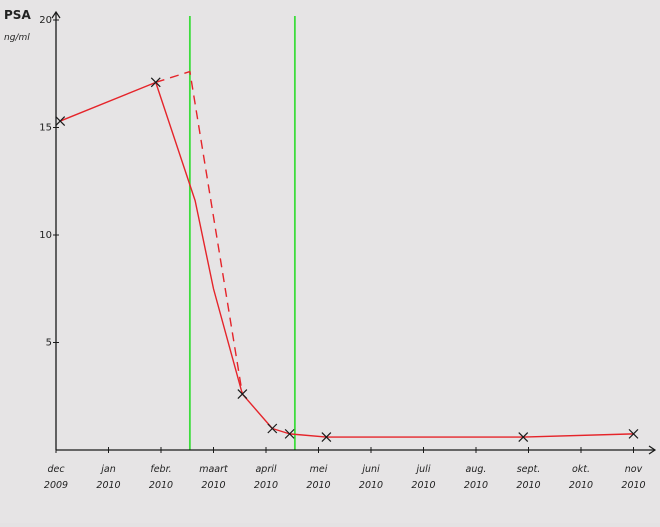 The height and width of the screenshot is (527, 660). What do you see at coordinates (45, 20) in the screenshot?
I see `y-tick-label: 20` at bounding box center [45, 20].